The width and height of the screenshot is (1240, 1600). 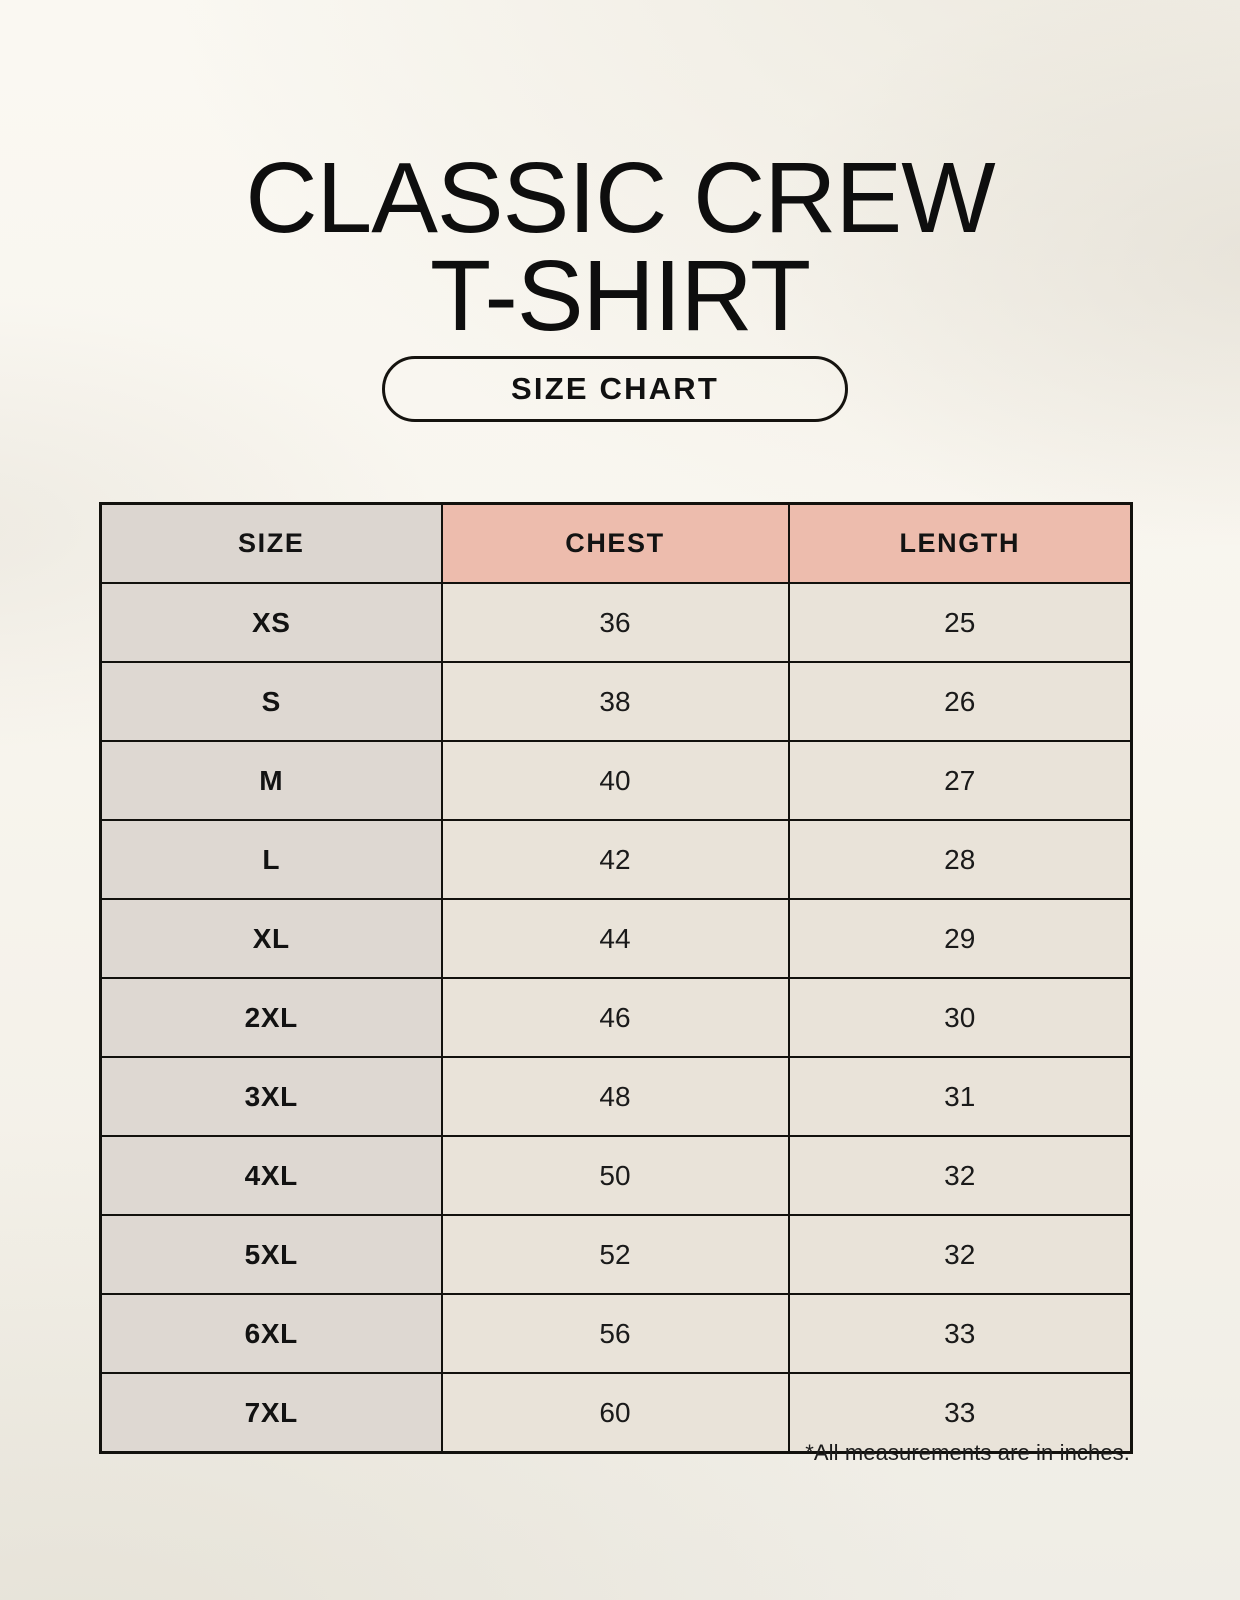 I want to click on table-row: XS 36 25, so click(x=616, y=622).